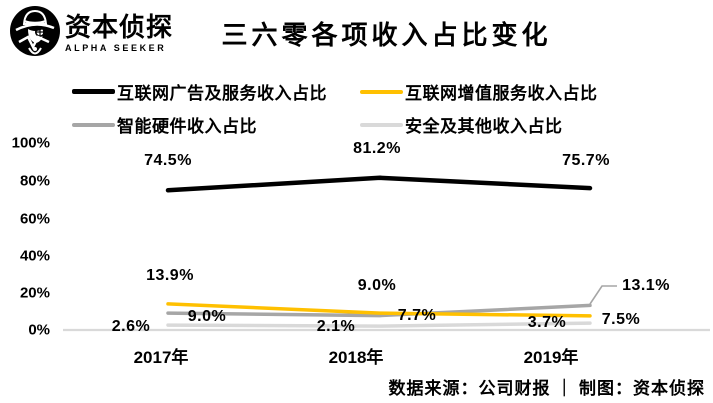 This screenshot has height=403, width=713. I want to click on data-label: 75.7%, so click(586, 160).